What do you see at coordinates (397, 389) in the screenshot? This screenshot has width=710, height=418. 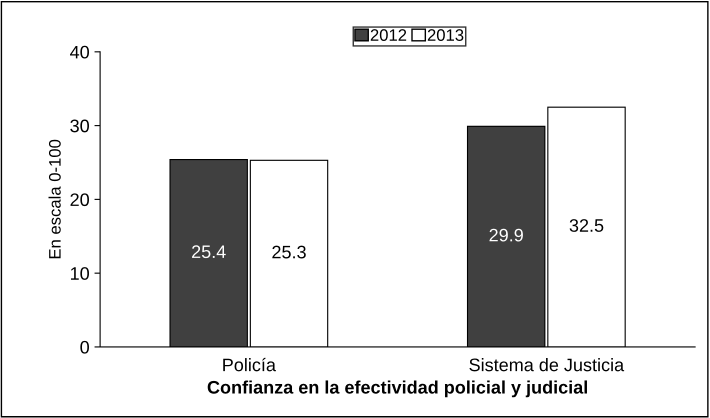 I see `x-axis-title: Confianza en la efectividad policial y judicial` at bounding box center [397, 389].